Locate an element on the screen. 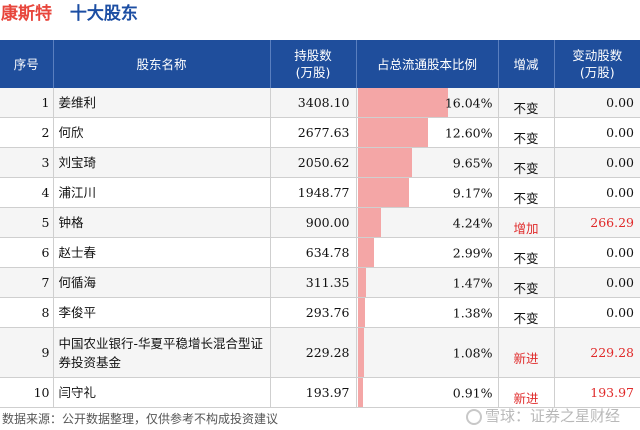 The width and height of the screenshot is (640, 430). ratio-cell: 16.04% is located at coordinates (427, 103).